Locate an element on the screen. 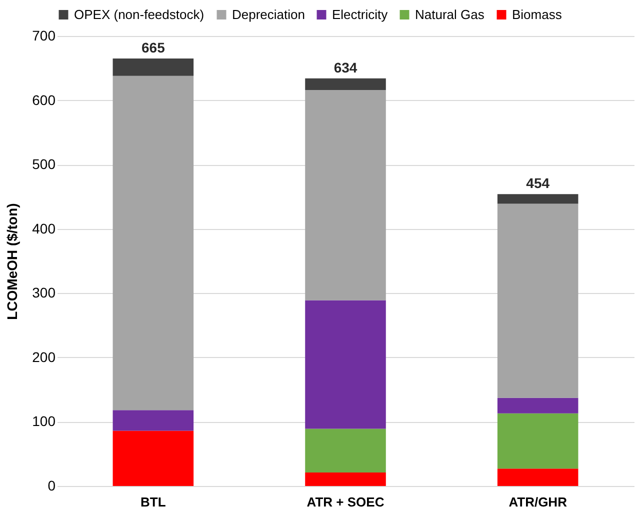 This screenshot has width=644, height=517. x-tick-label: ATR/GHR is located at coordinates (538, 502).